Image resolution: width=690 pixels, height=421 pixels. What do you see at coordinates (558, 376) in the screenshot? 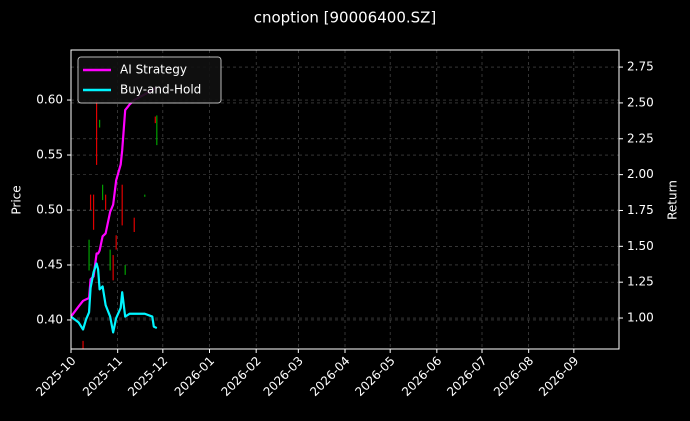
I see `x-tick-label: 2026-09` at bounding box center [558, 376].